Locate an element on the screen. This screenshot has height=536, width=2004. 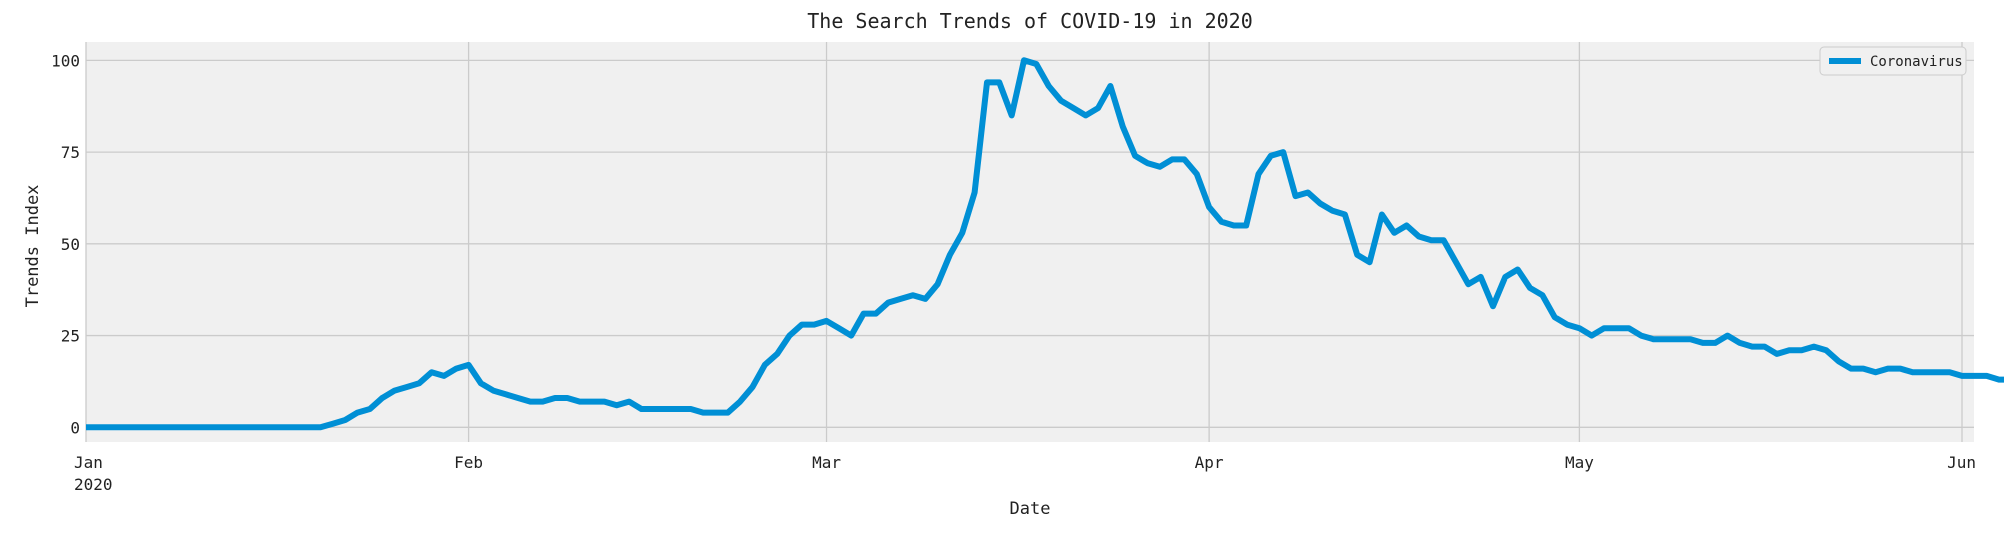
y-tick-label-50: 50 is located at coordinates (70, 244).